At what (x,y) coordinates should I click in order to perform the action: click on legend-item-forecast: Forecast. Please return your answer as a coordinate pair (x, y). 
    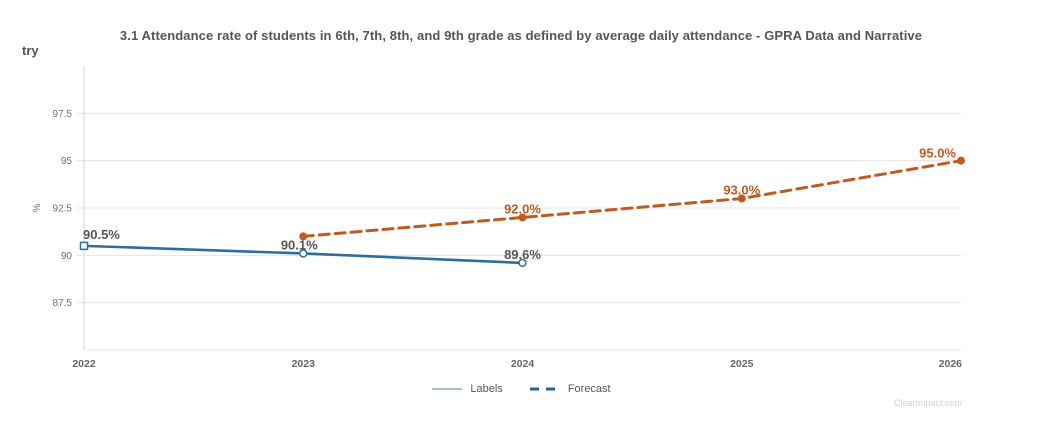
    Looking at the image, I should click on (570, 389).